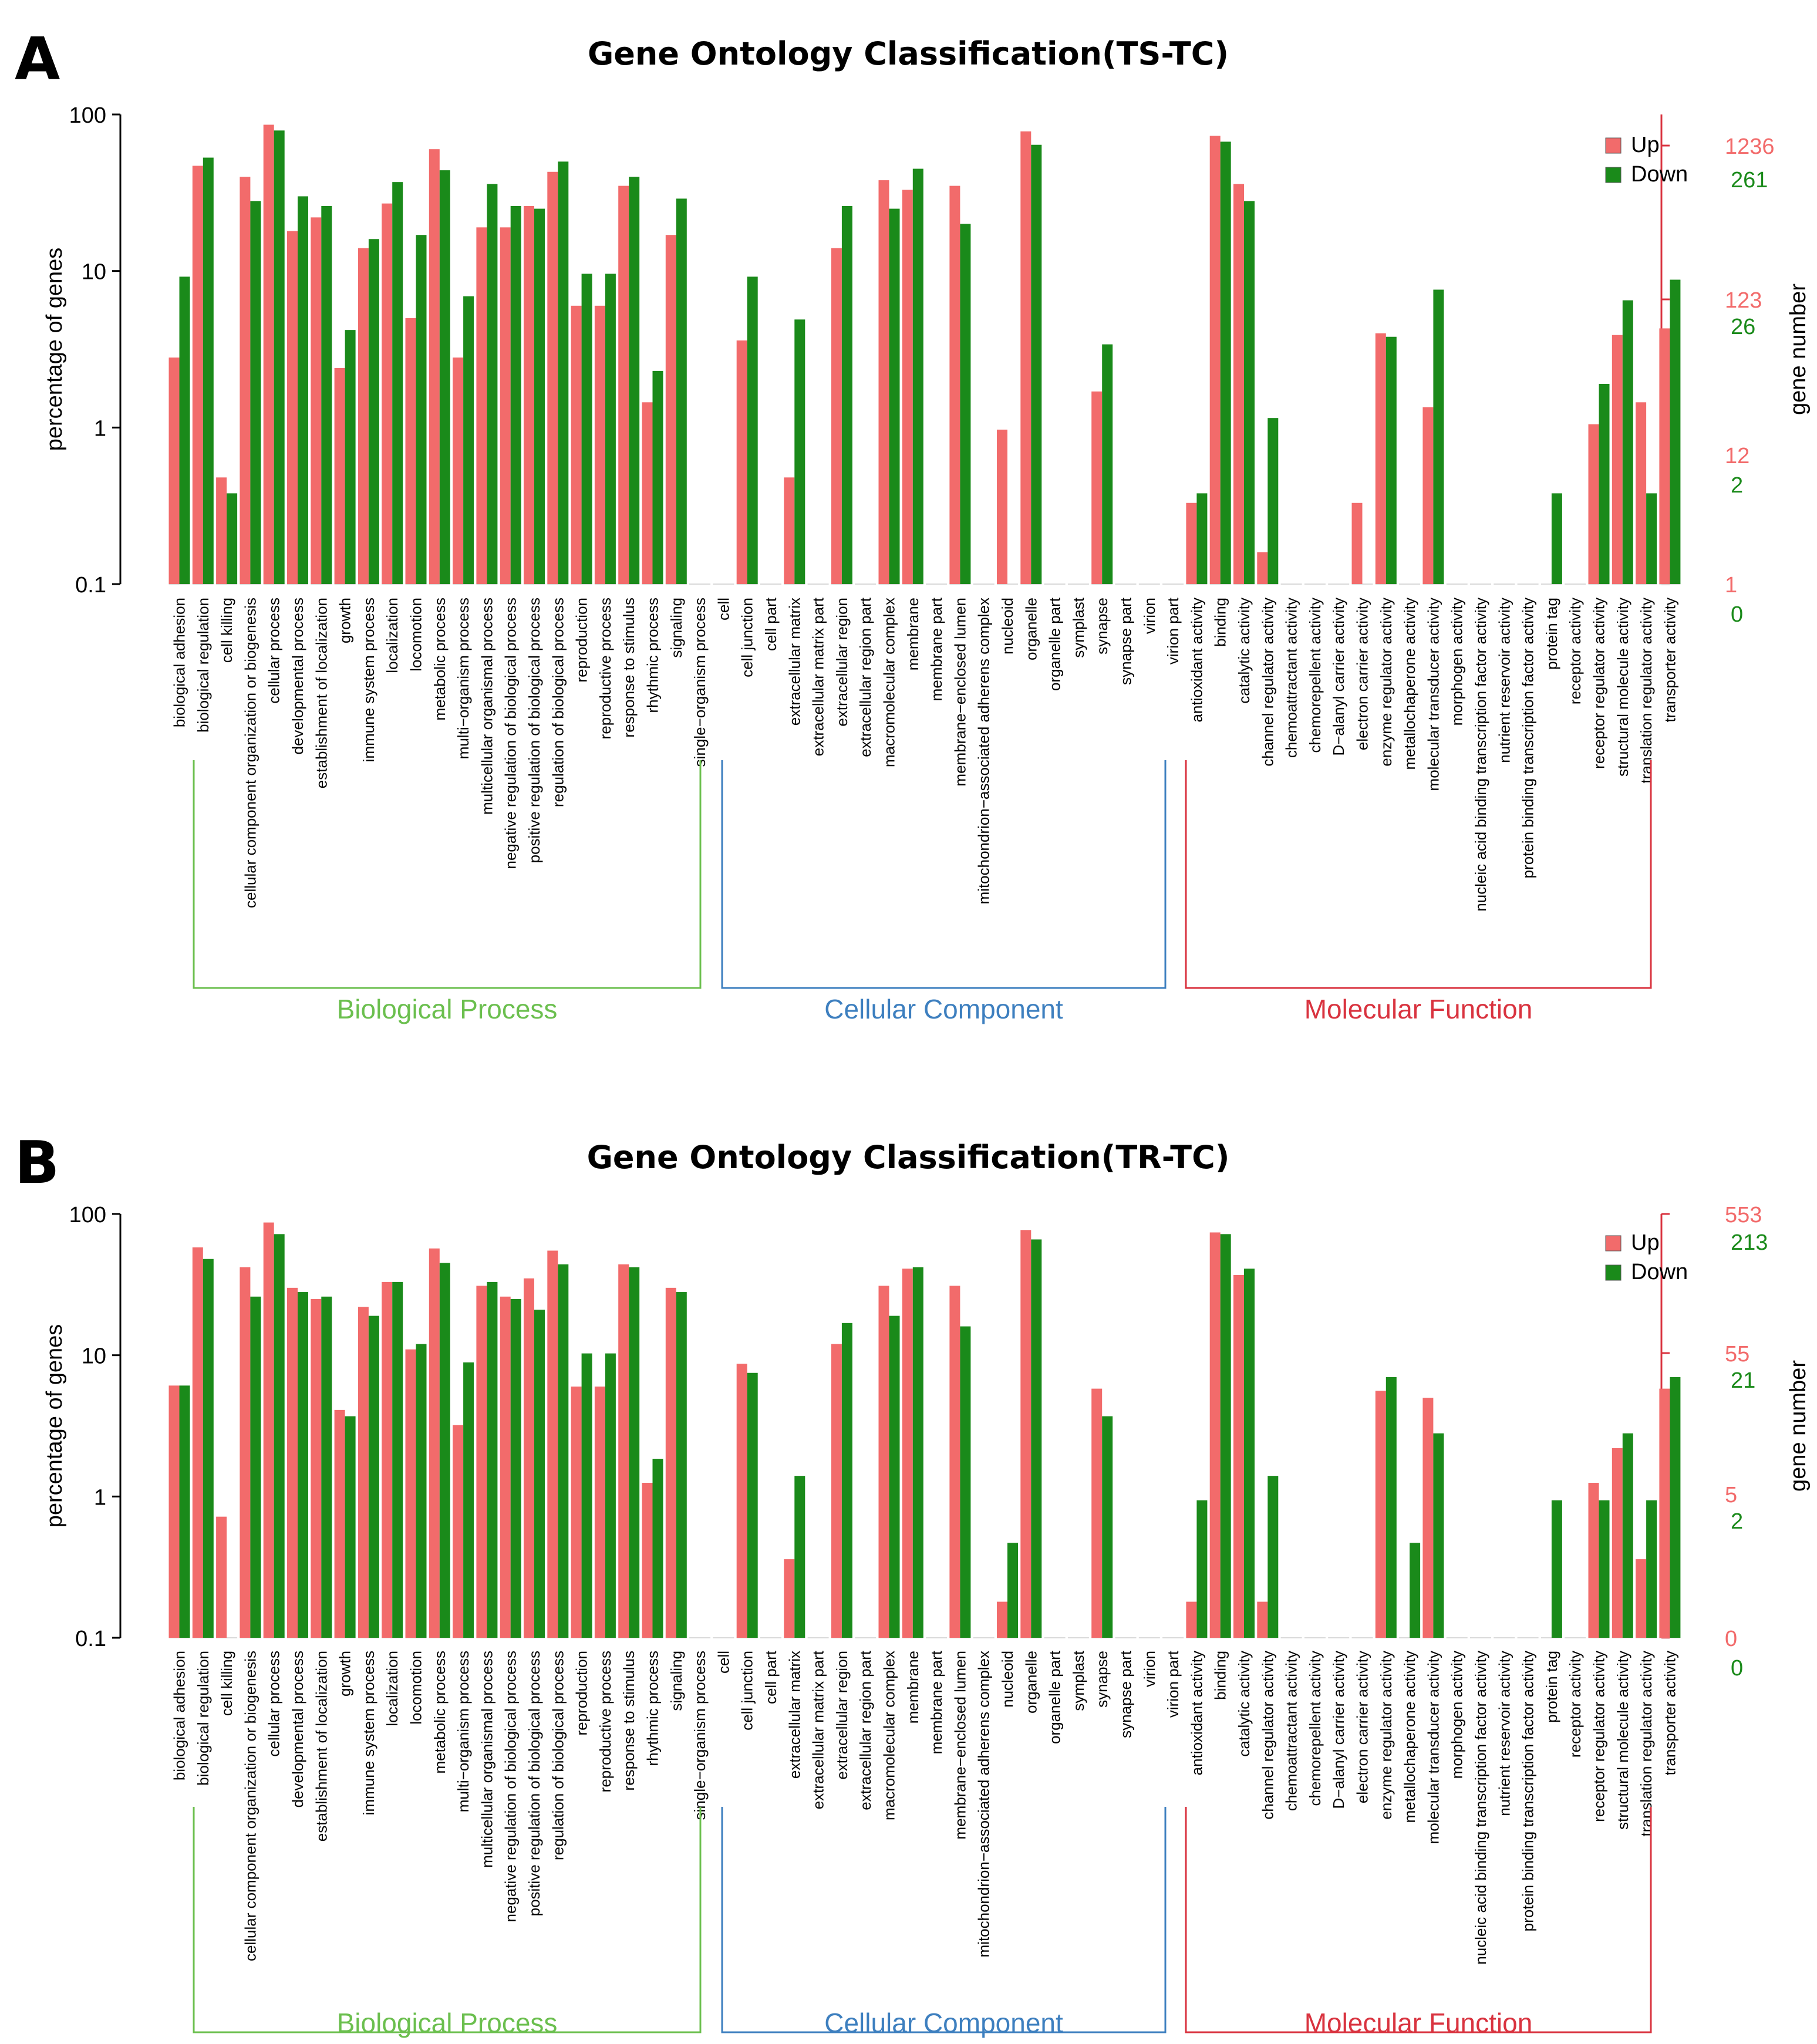 Image resolution: width=1817 pixels, height=2044 pixels. What do you see at coordinates (1731, 585) in the screenshot?
I see `y2-tick-label-up: 1` at bounding box center [1731, 585].